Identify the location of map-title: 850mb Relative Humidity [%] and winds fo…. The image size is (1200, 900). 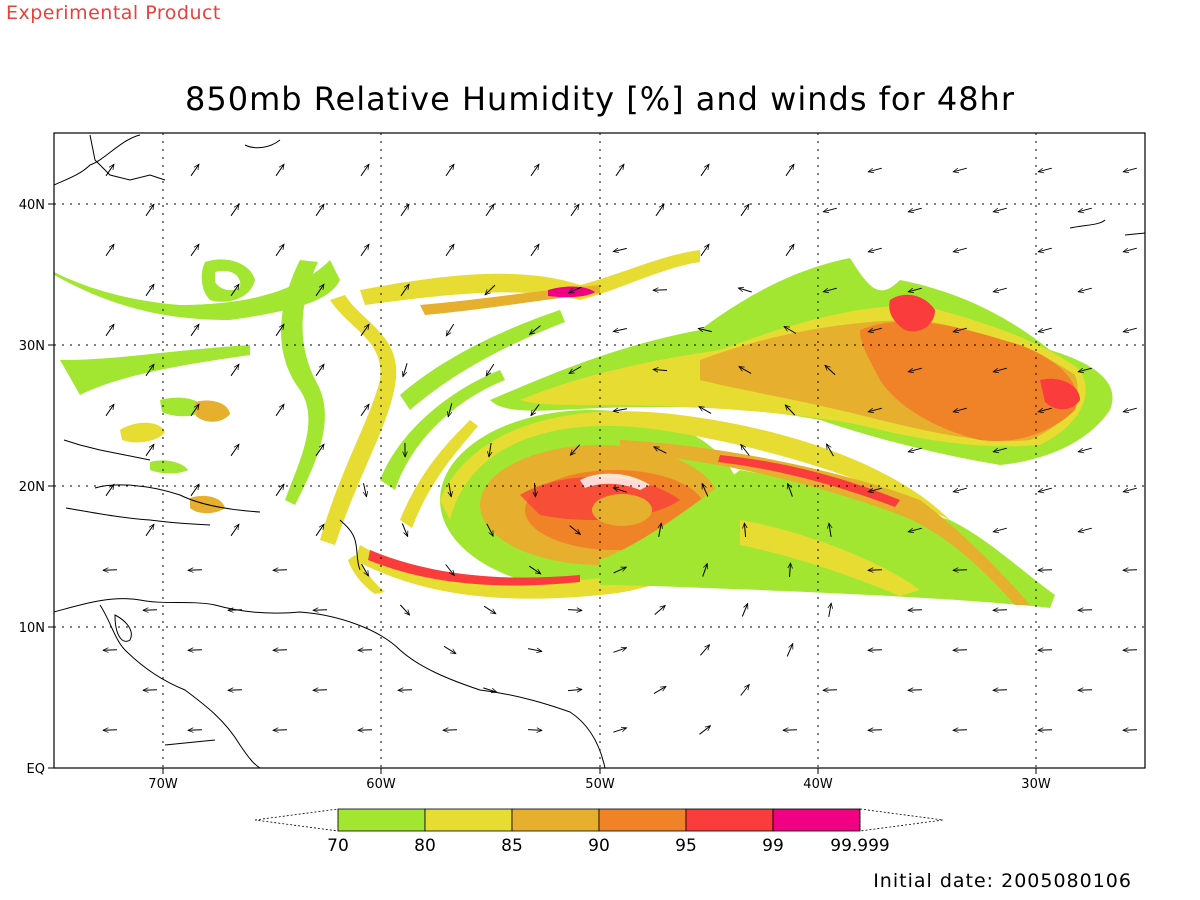
(600, 99).